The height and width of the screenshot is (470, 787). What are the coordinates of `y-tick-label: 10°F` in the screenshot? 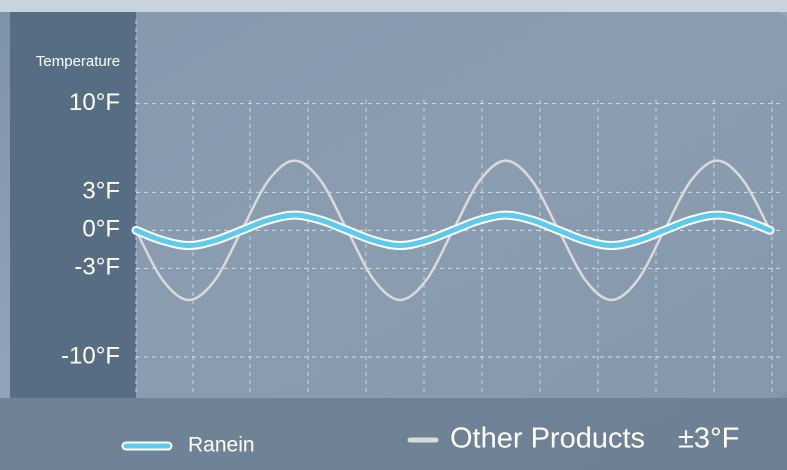 It's located at (94, 102).